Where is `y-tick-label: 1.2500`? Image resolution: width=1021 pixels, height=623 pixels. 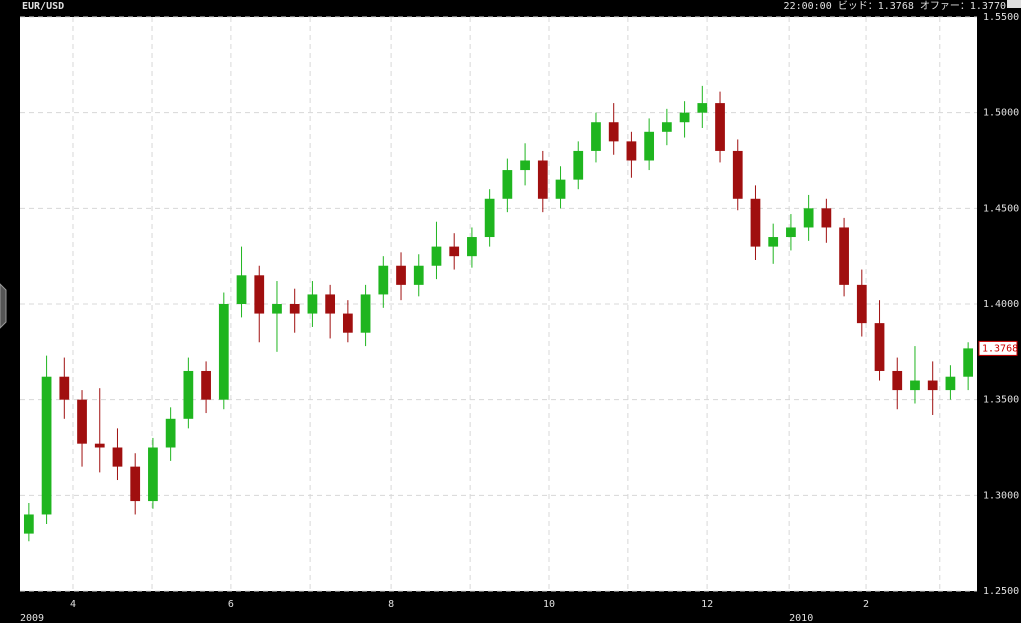
y-tick-label: 1.2500 is located at coordinates (1001, 591).